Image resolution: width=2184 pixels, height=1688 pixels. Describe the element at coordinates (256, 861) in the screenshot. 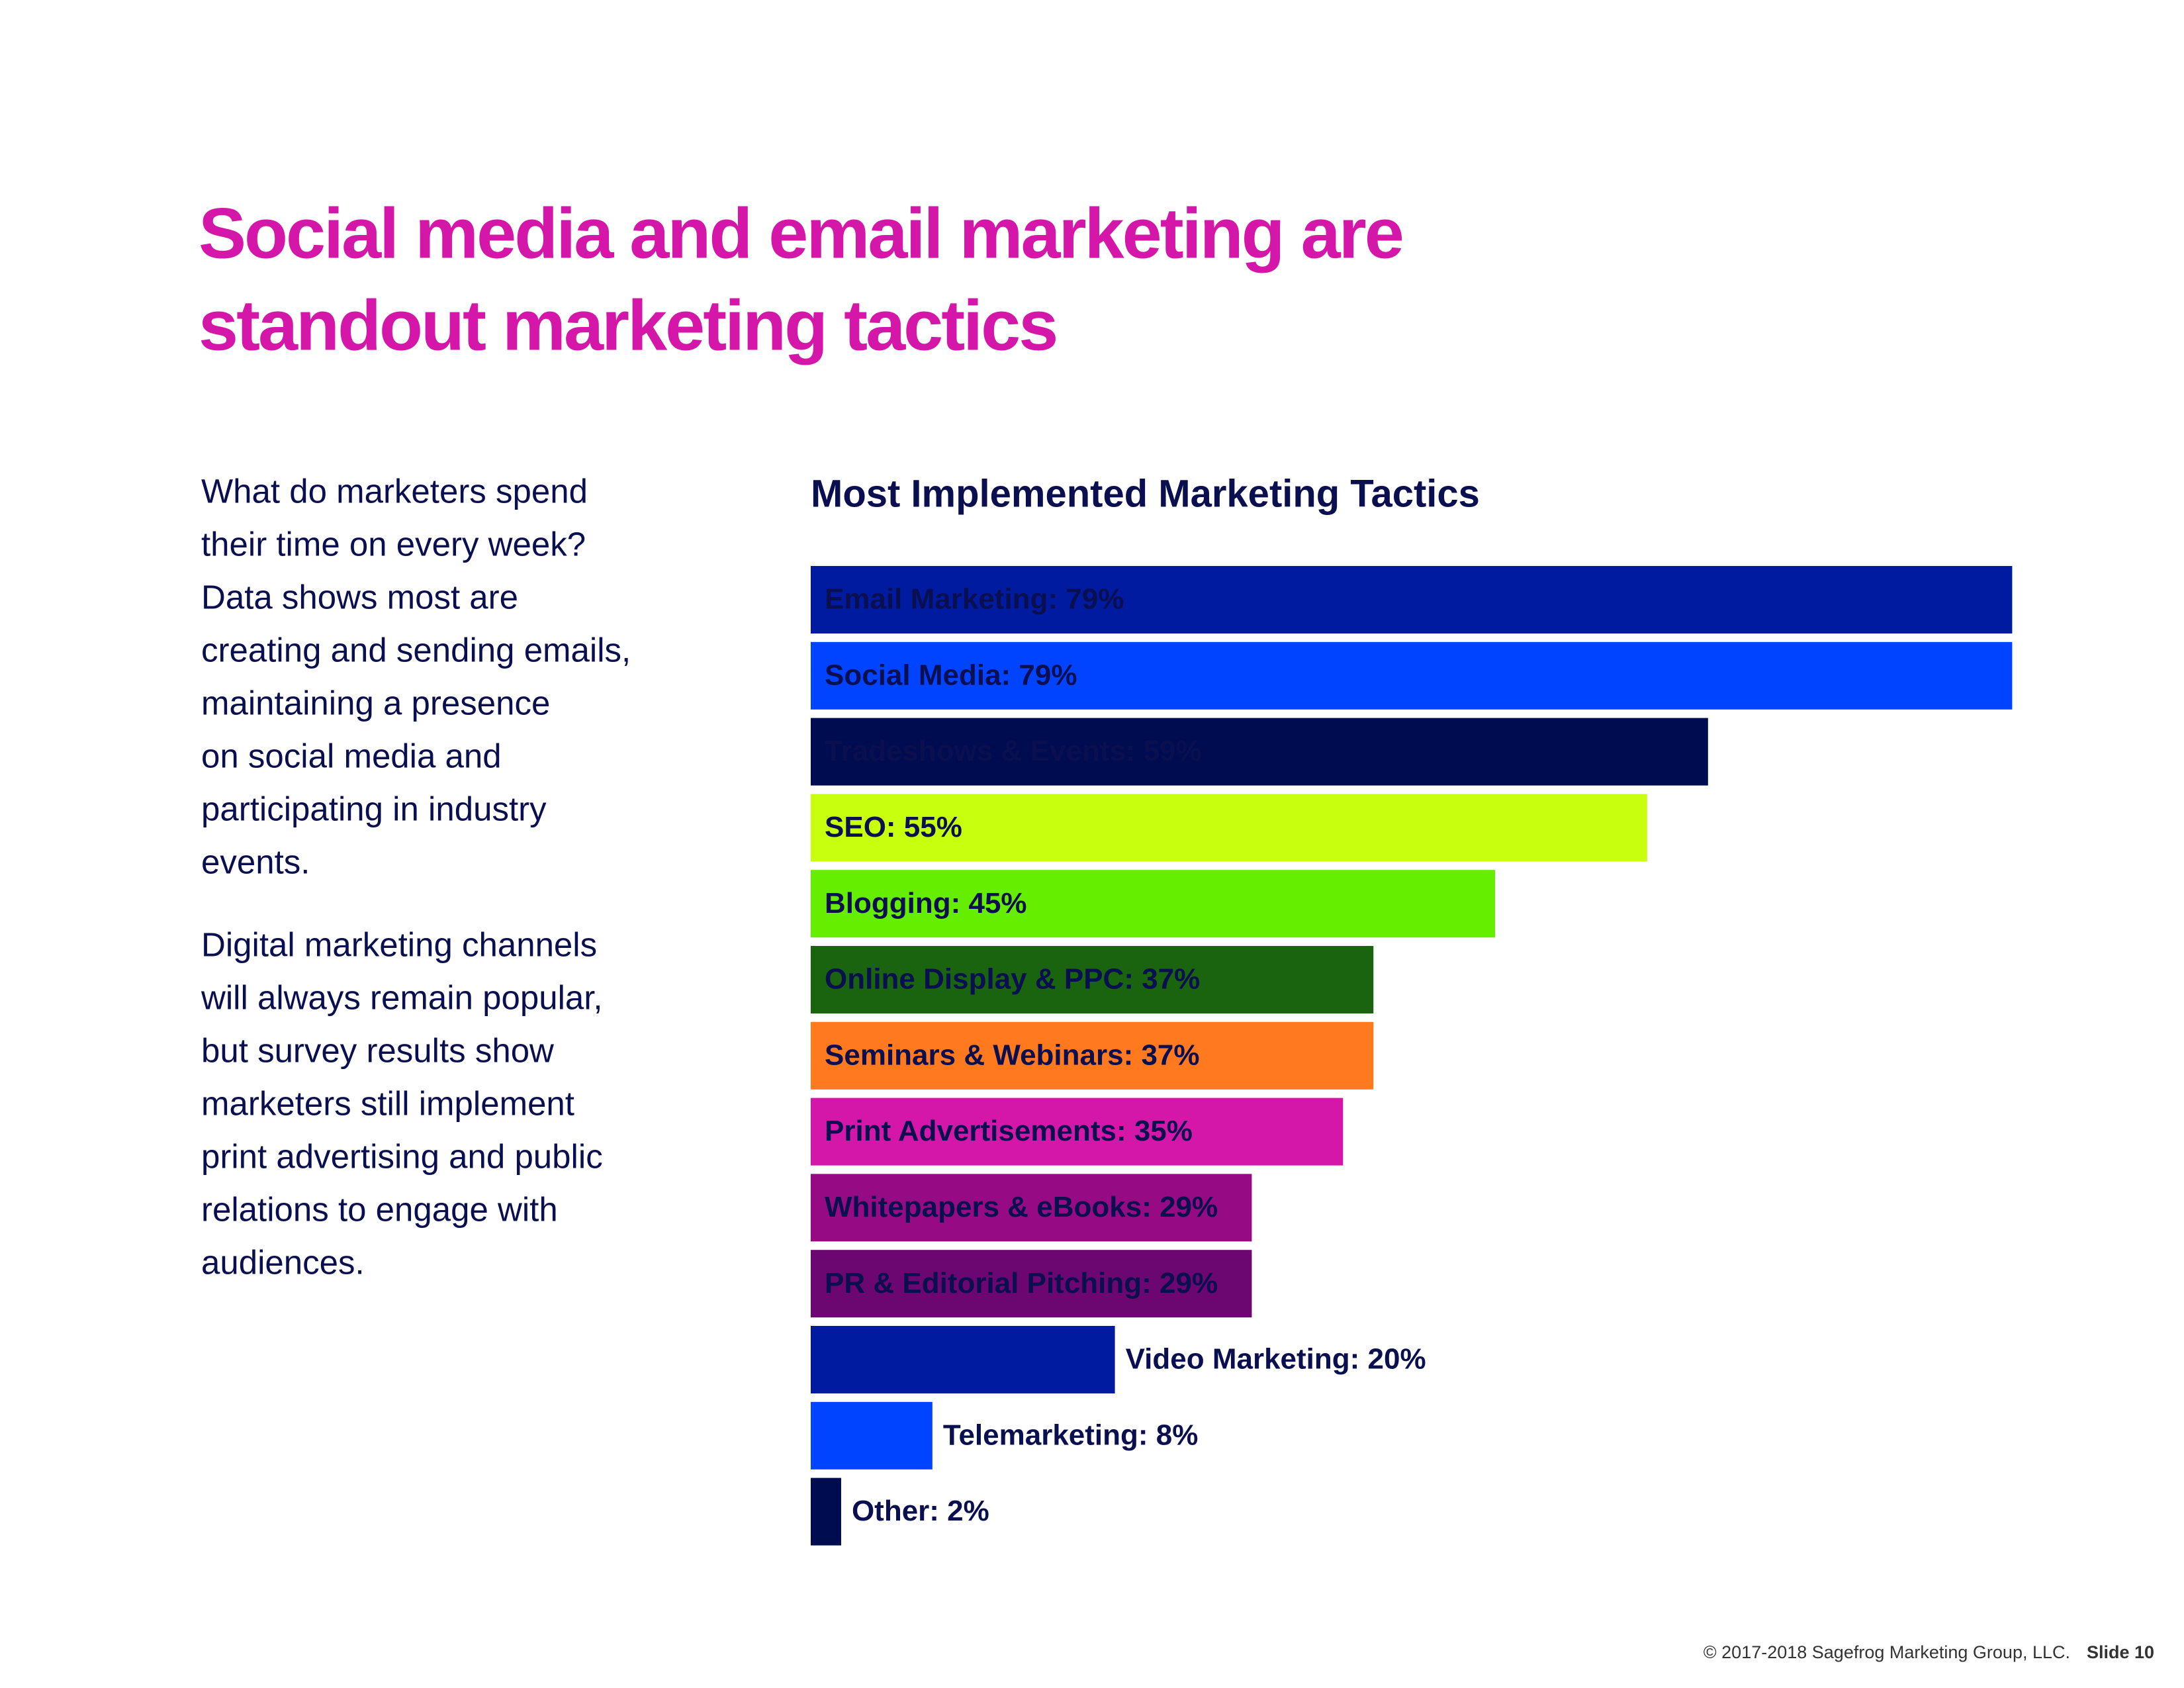

I see `body-line: events.` at that location.